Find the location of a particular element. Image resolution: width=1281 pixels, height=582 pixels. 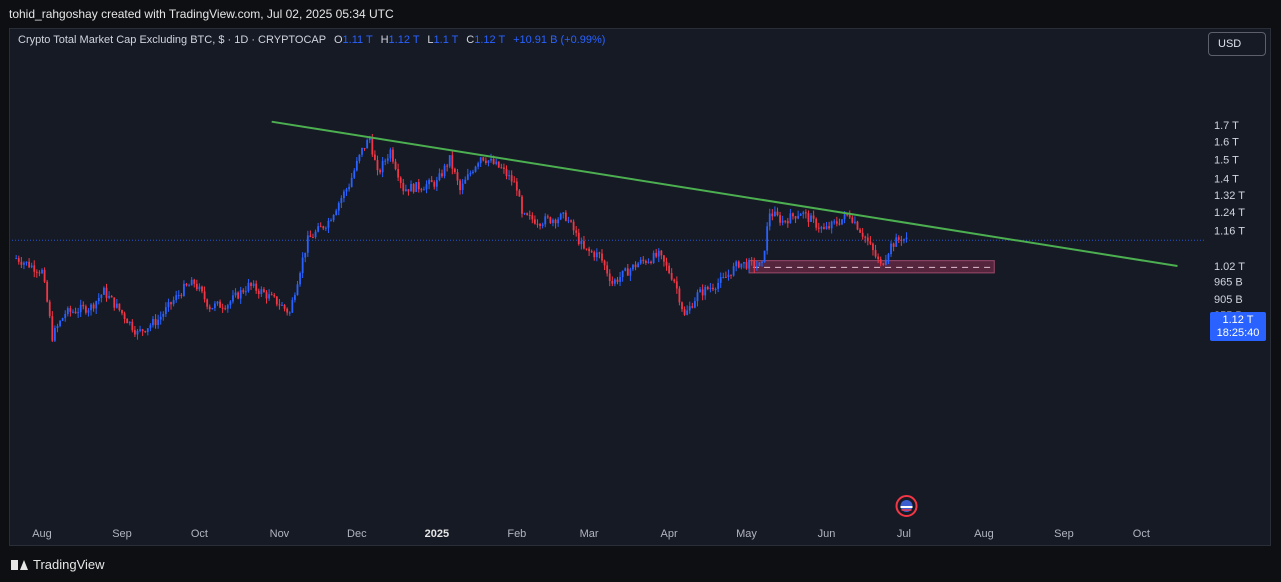

x-tick-label: Nov is located at coordinates (280, 534).